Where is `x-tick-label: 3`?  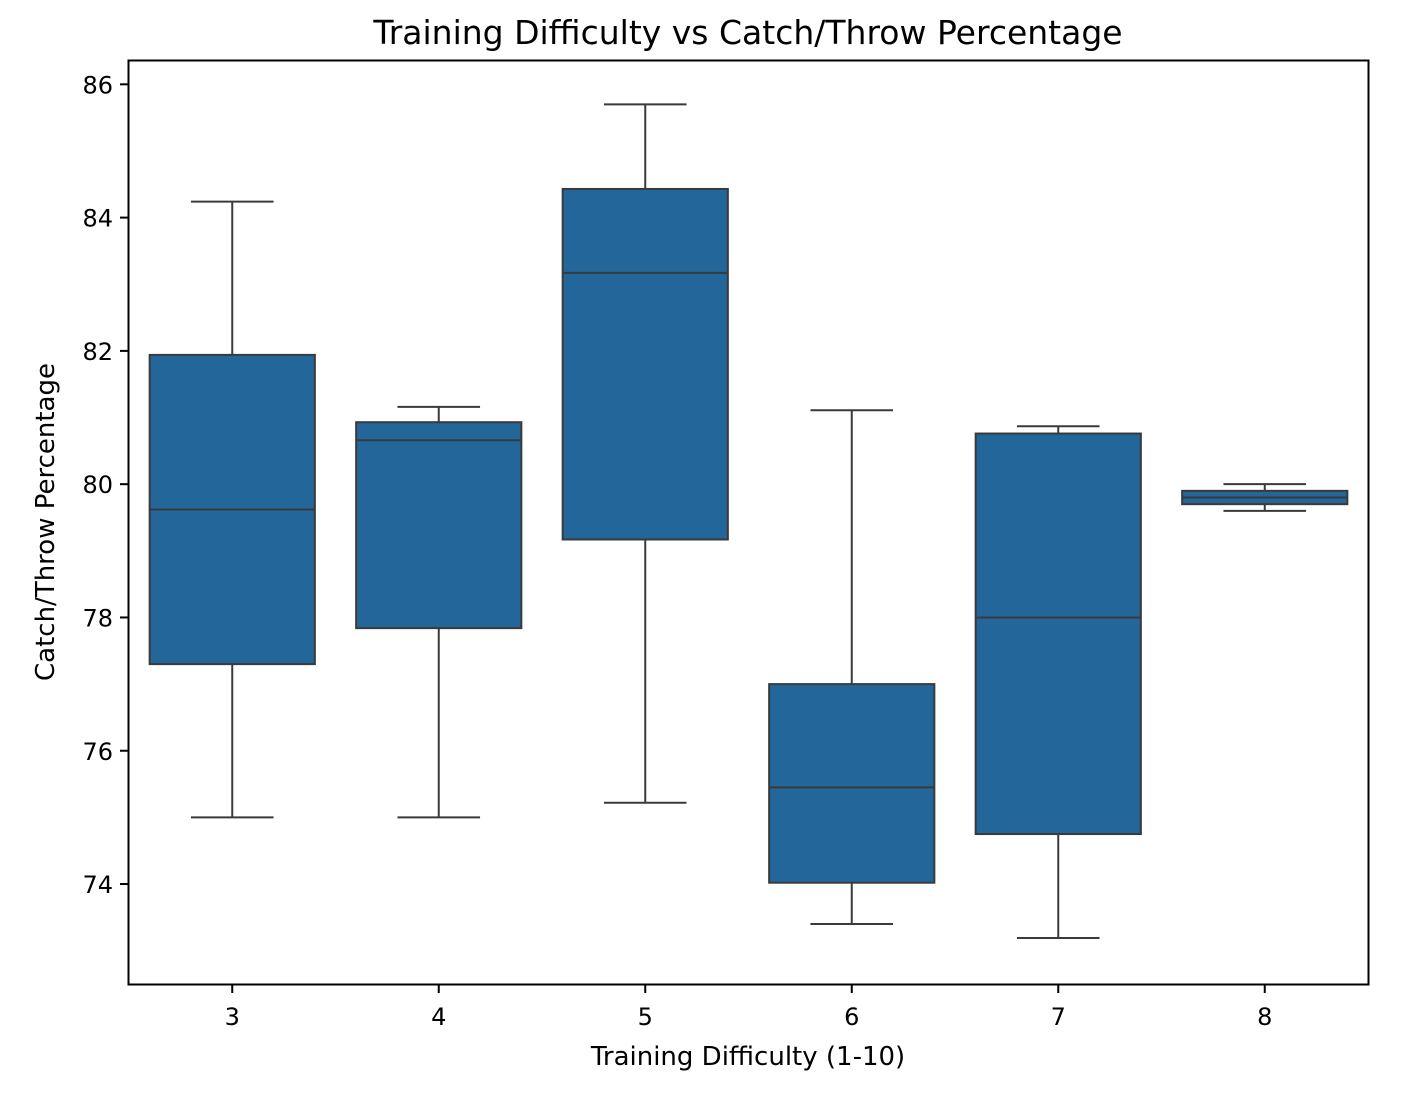 x-tick-label: 3 is located at coordinates (232, 1017).